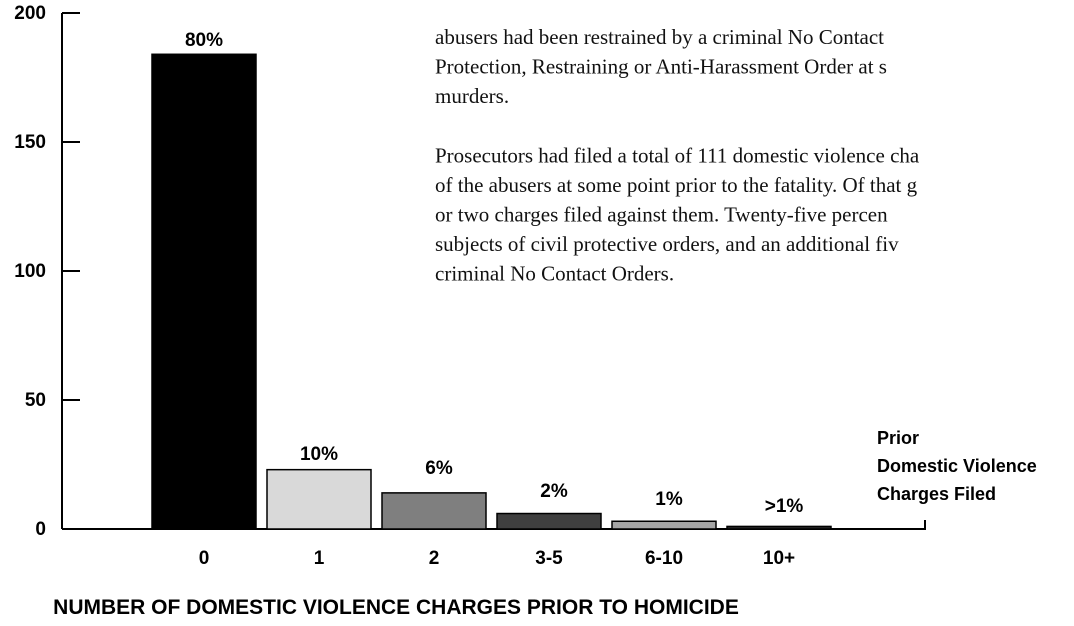 The width and height of the screenshot is (1074, 626). Describe the element at coordinates (784, 506) in the screenshot. I see `percent-label: >1%` at that location.